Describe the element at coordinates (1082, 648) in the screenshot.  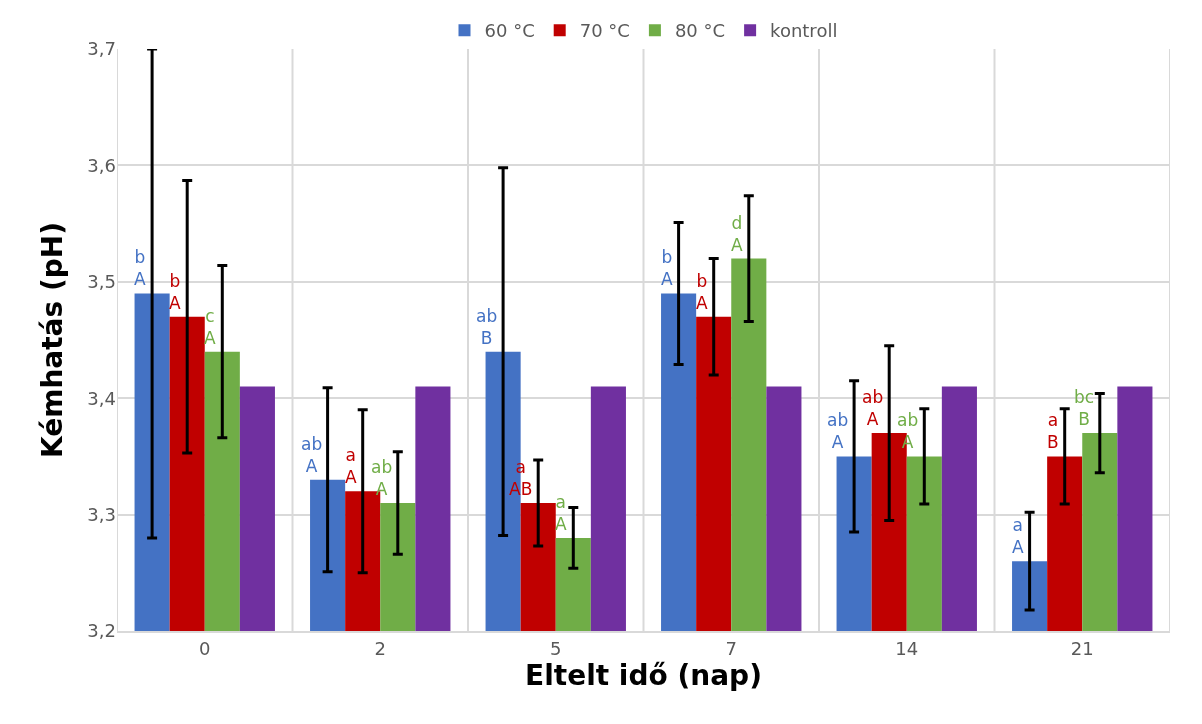
I see `x-tick-label: 21` at that location.